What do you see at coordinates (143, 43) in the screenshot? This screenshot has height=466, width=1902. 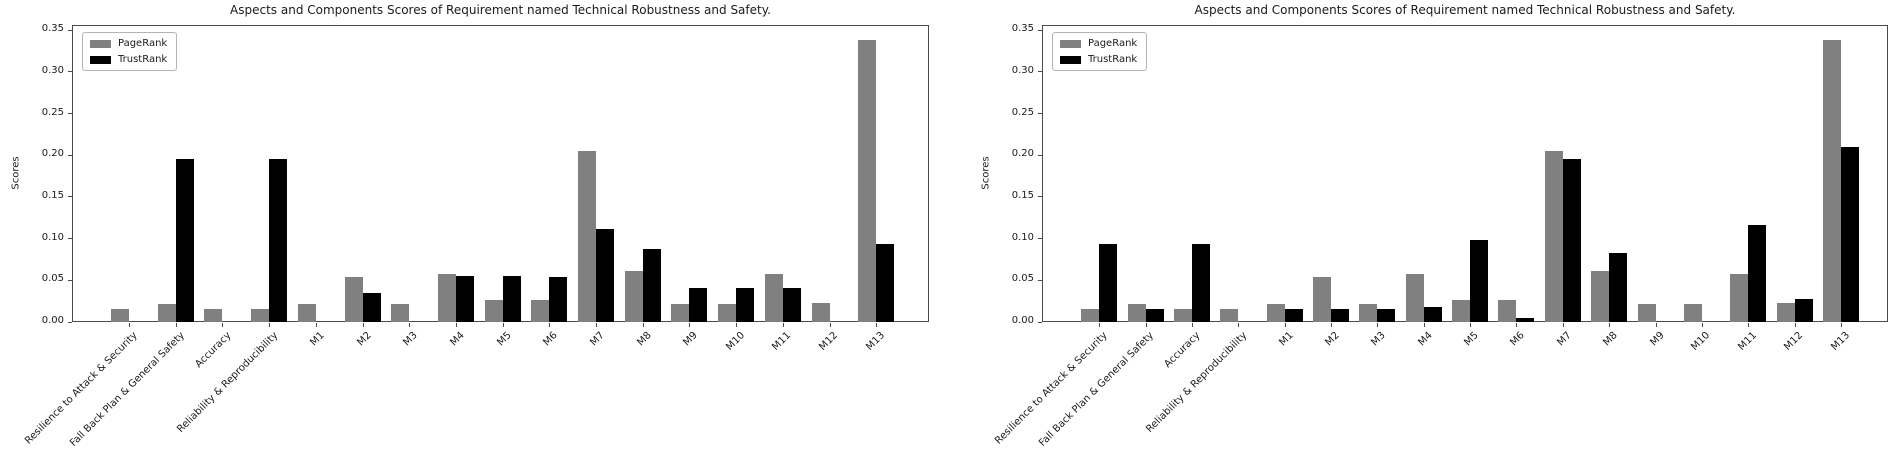 I see `legend-label-pagerank: PageRank` at bounding box center [143, 43].